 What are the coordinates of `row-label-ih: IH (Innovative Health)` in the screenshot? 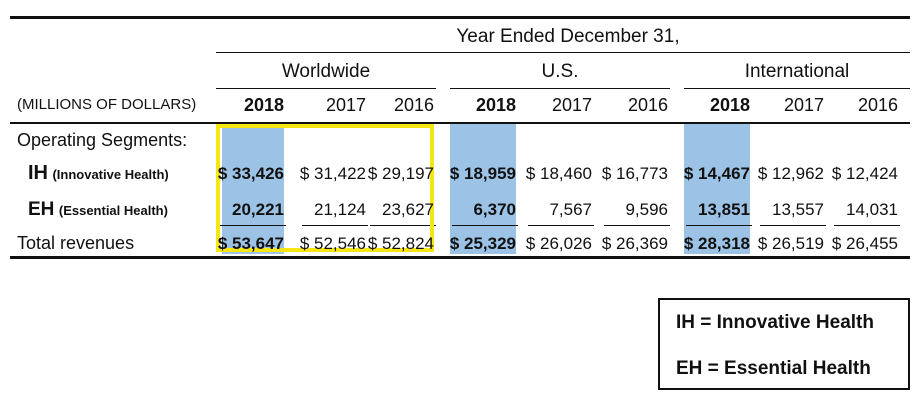 It's located at (98, 173).